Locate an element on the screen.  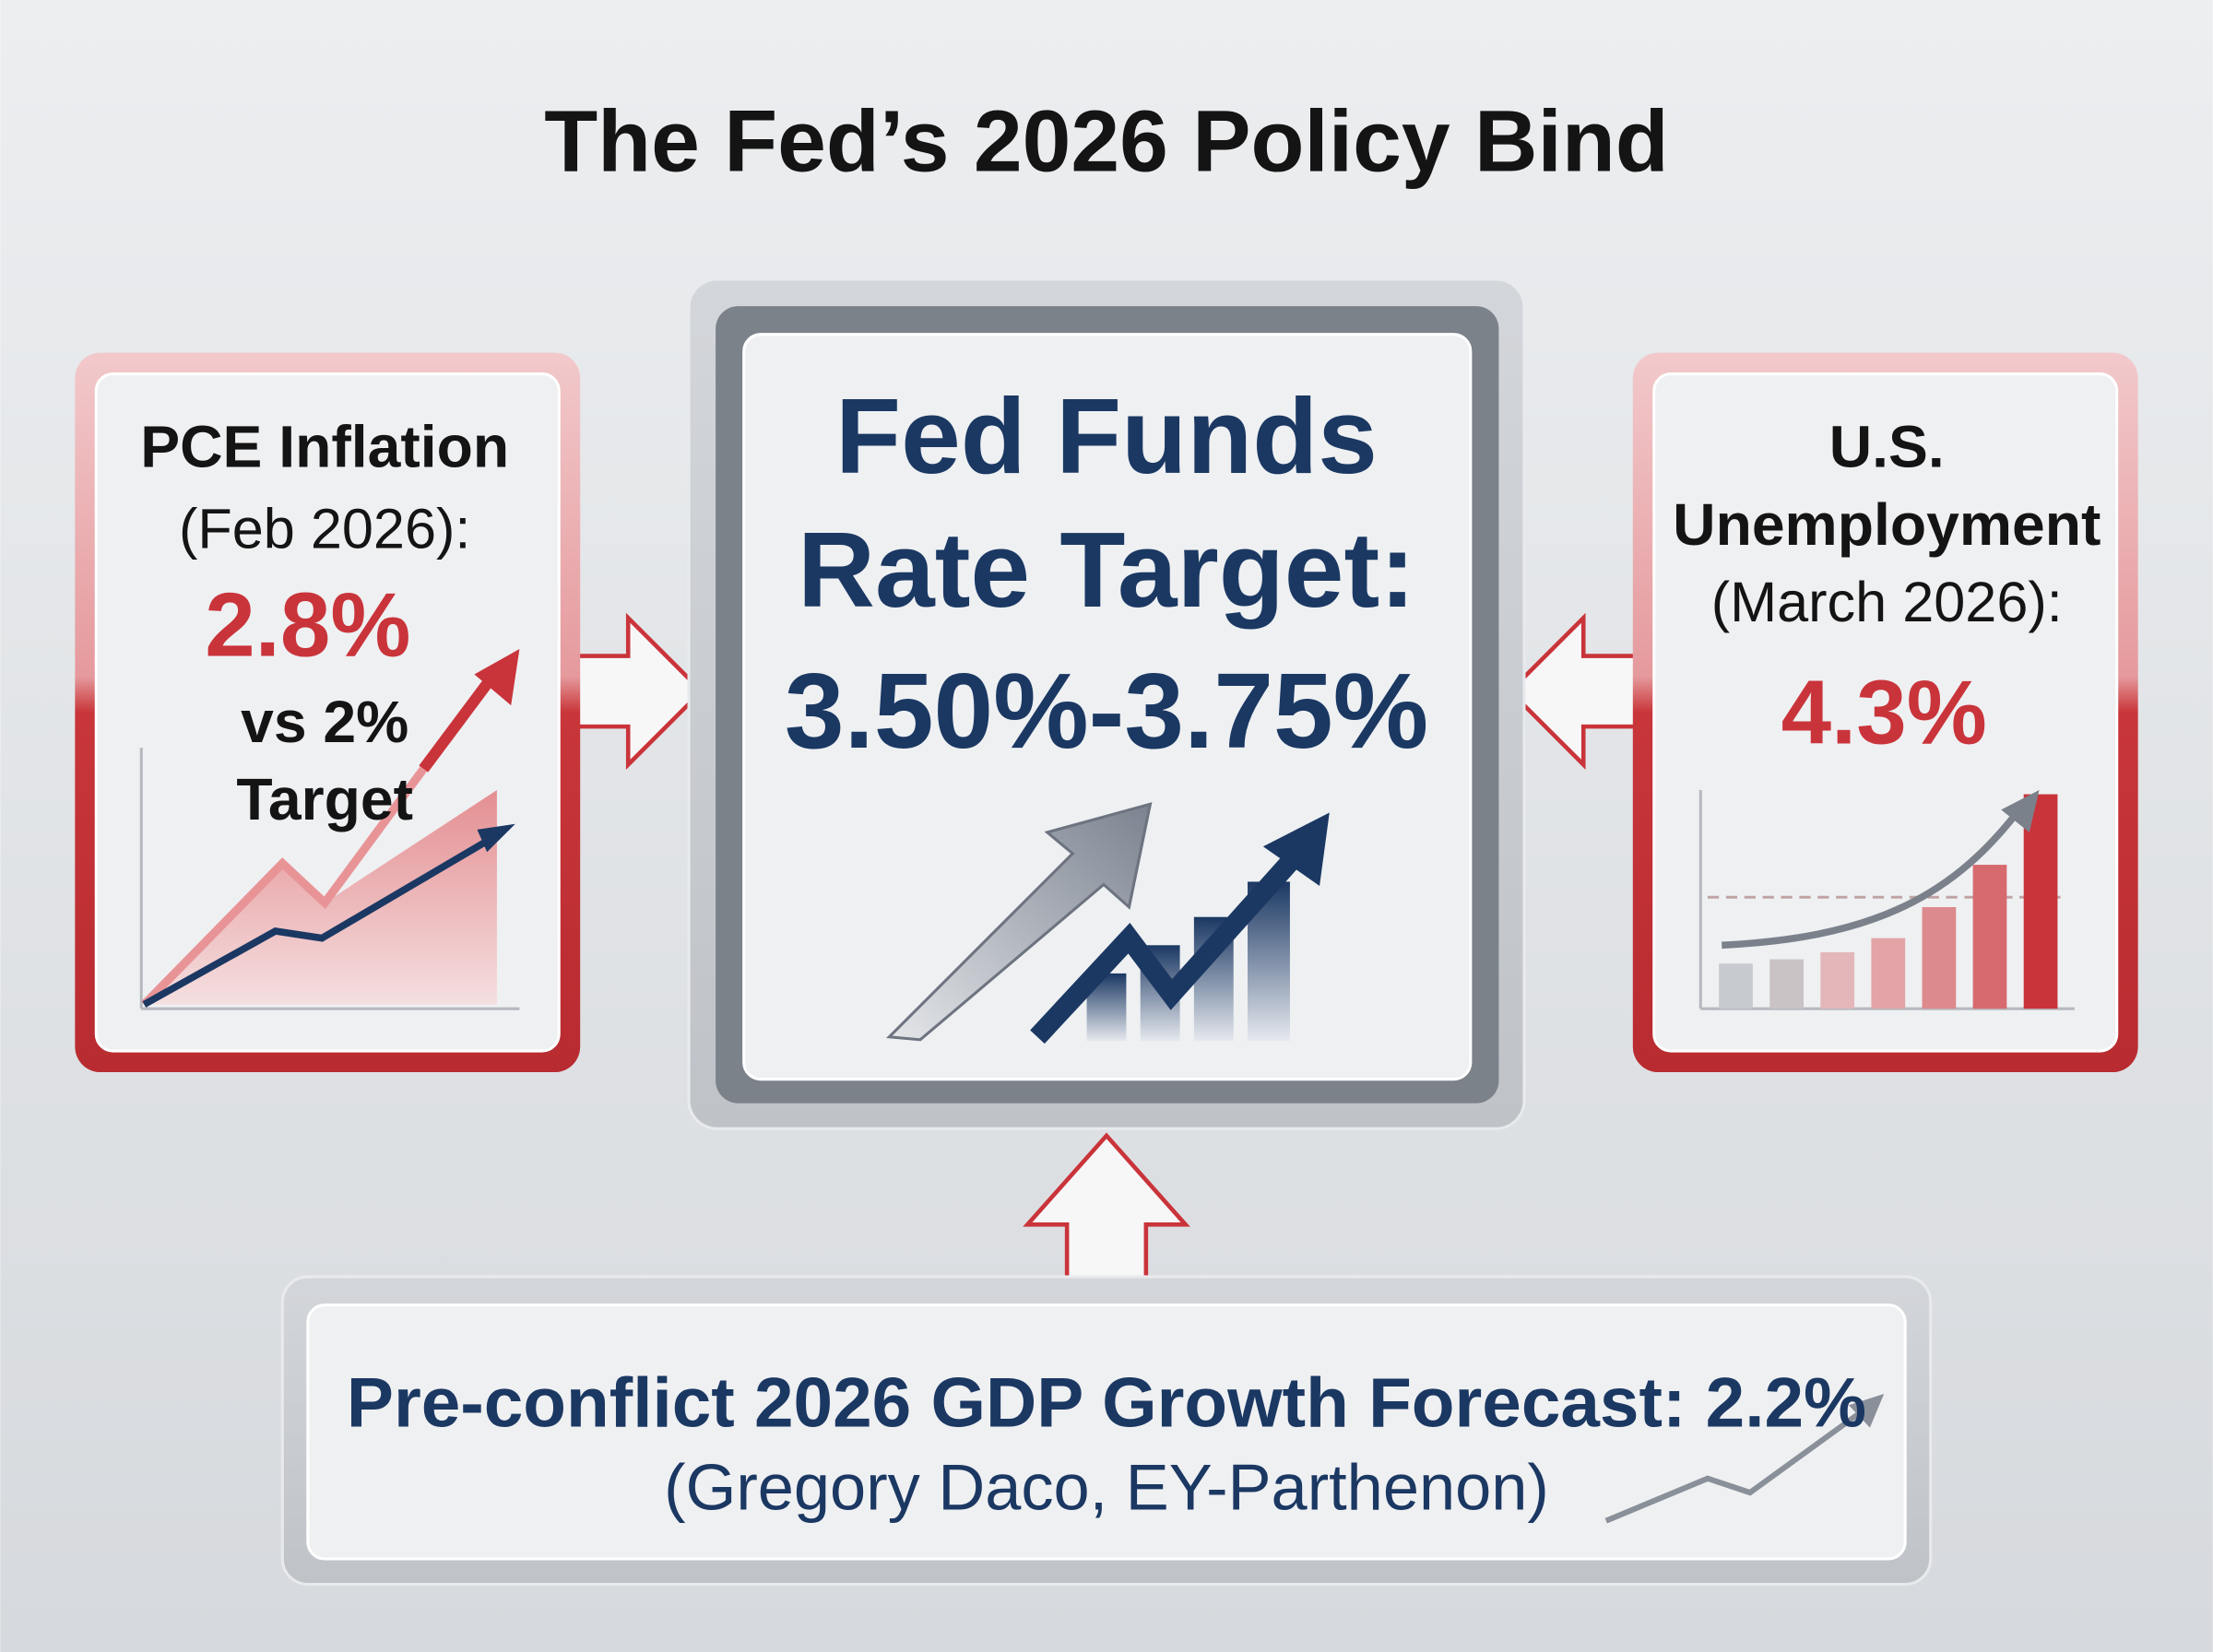
panel-body is located at coordinates (1106, 1432).